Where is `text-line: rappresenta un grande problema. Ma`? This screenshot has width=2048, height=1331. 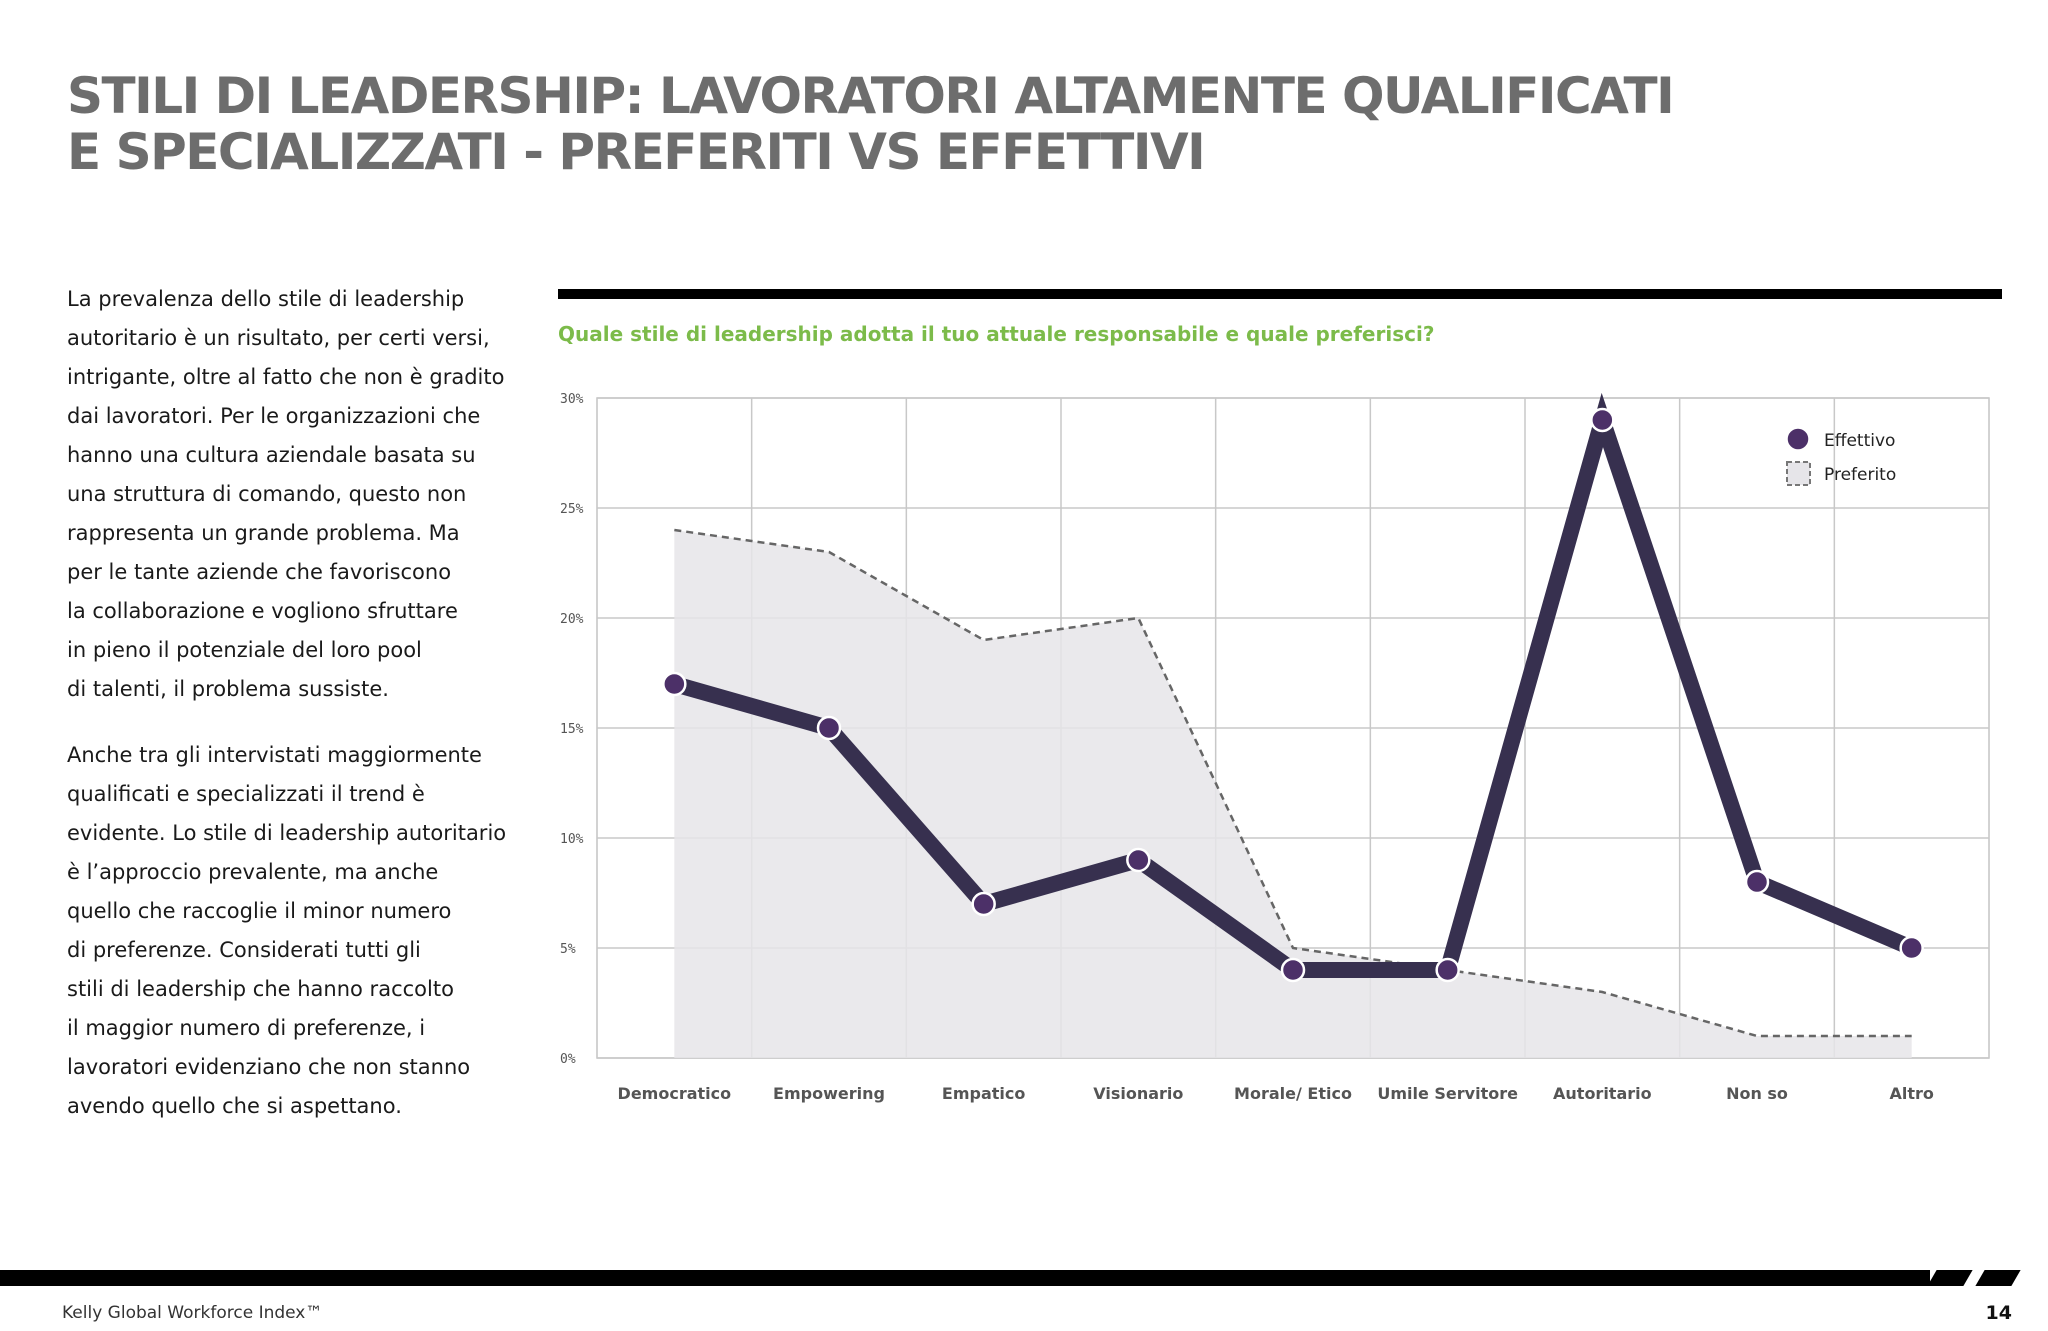 text-line: rappresenta un grande problema. Ma is located at coordinates (263, 533).